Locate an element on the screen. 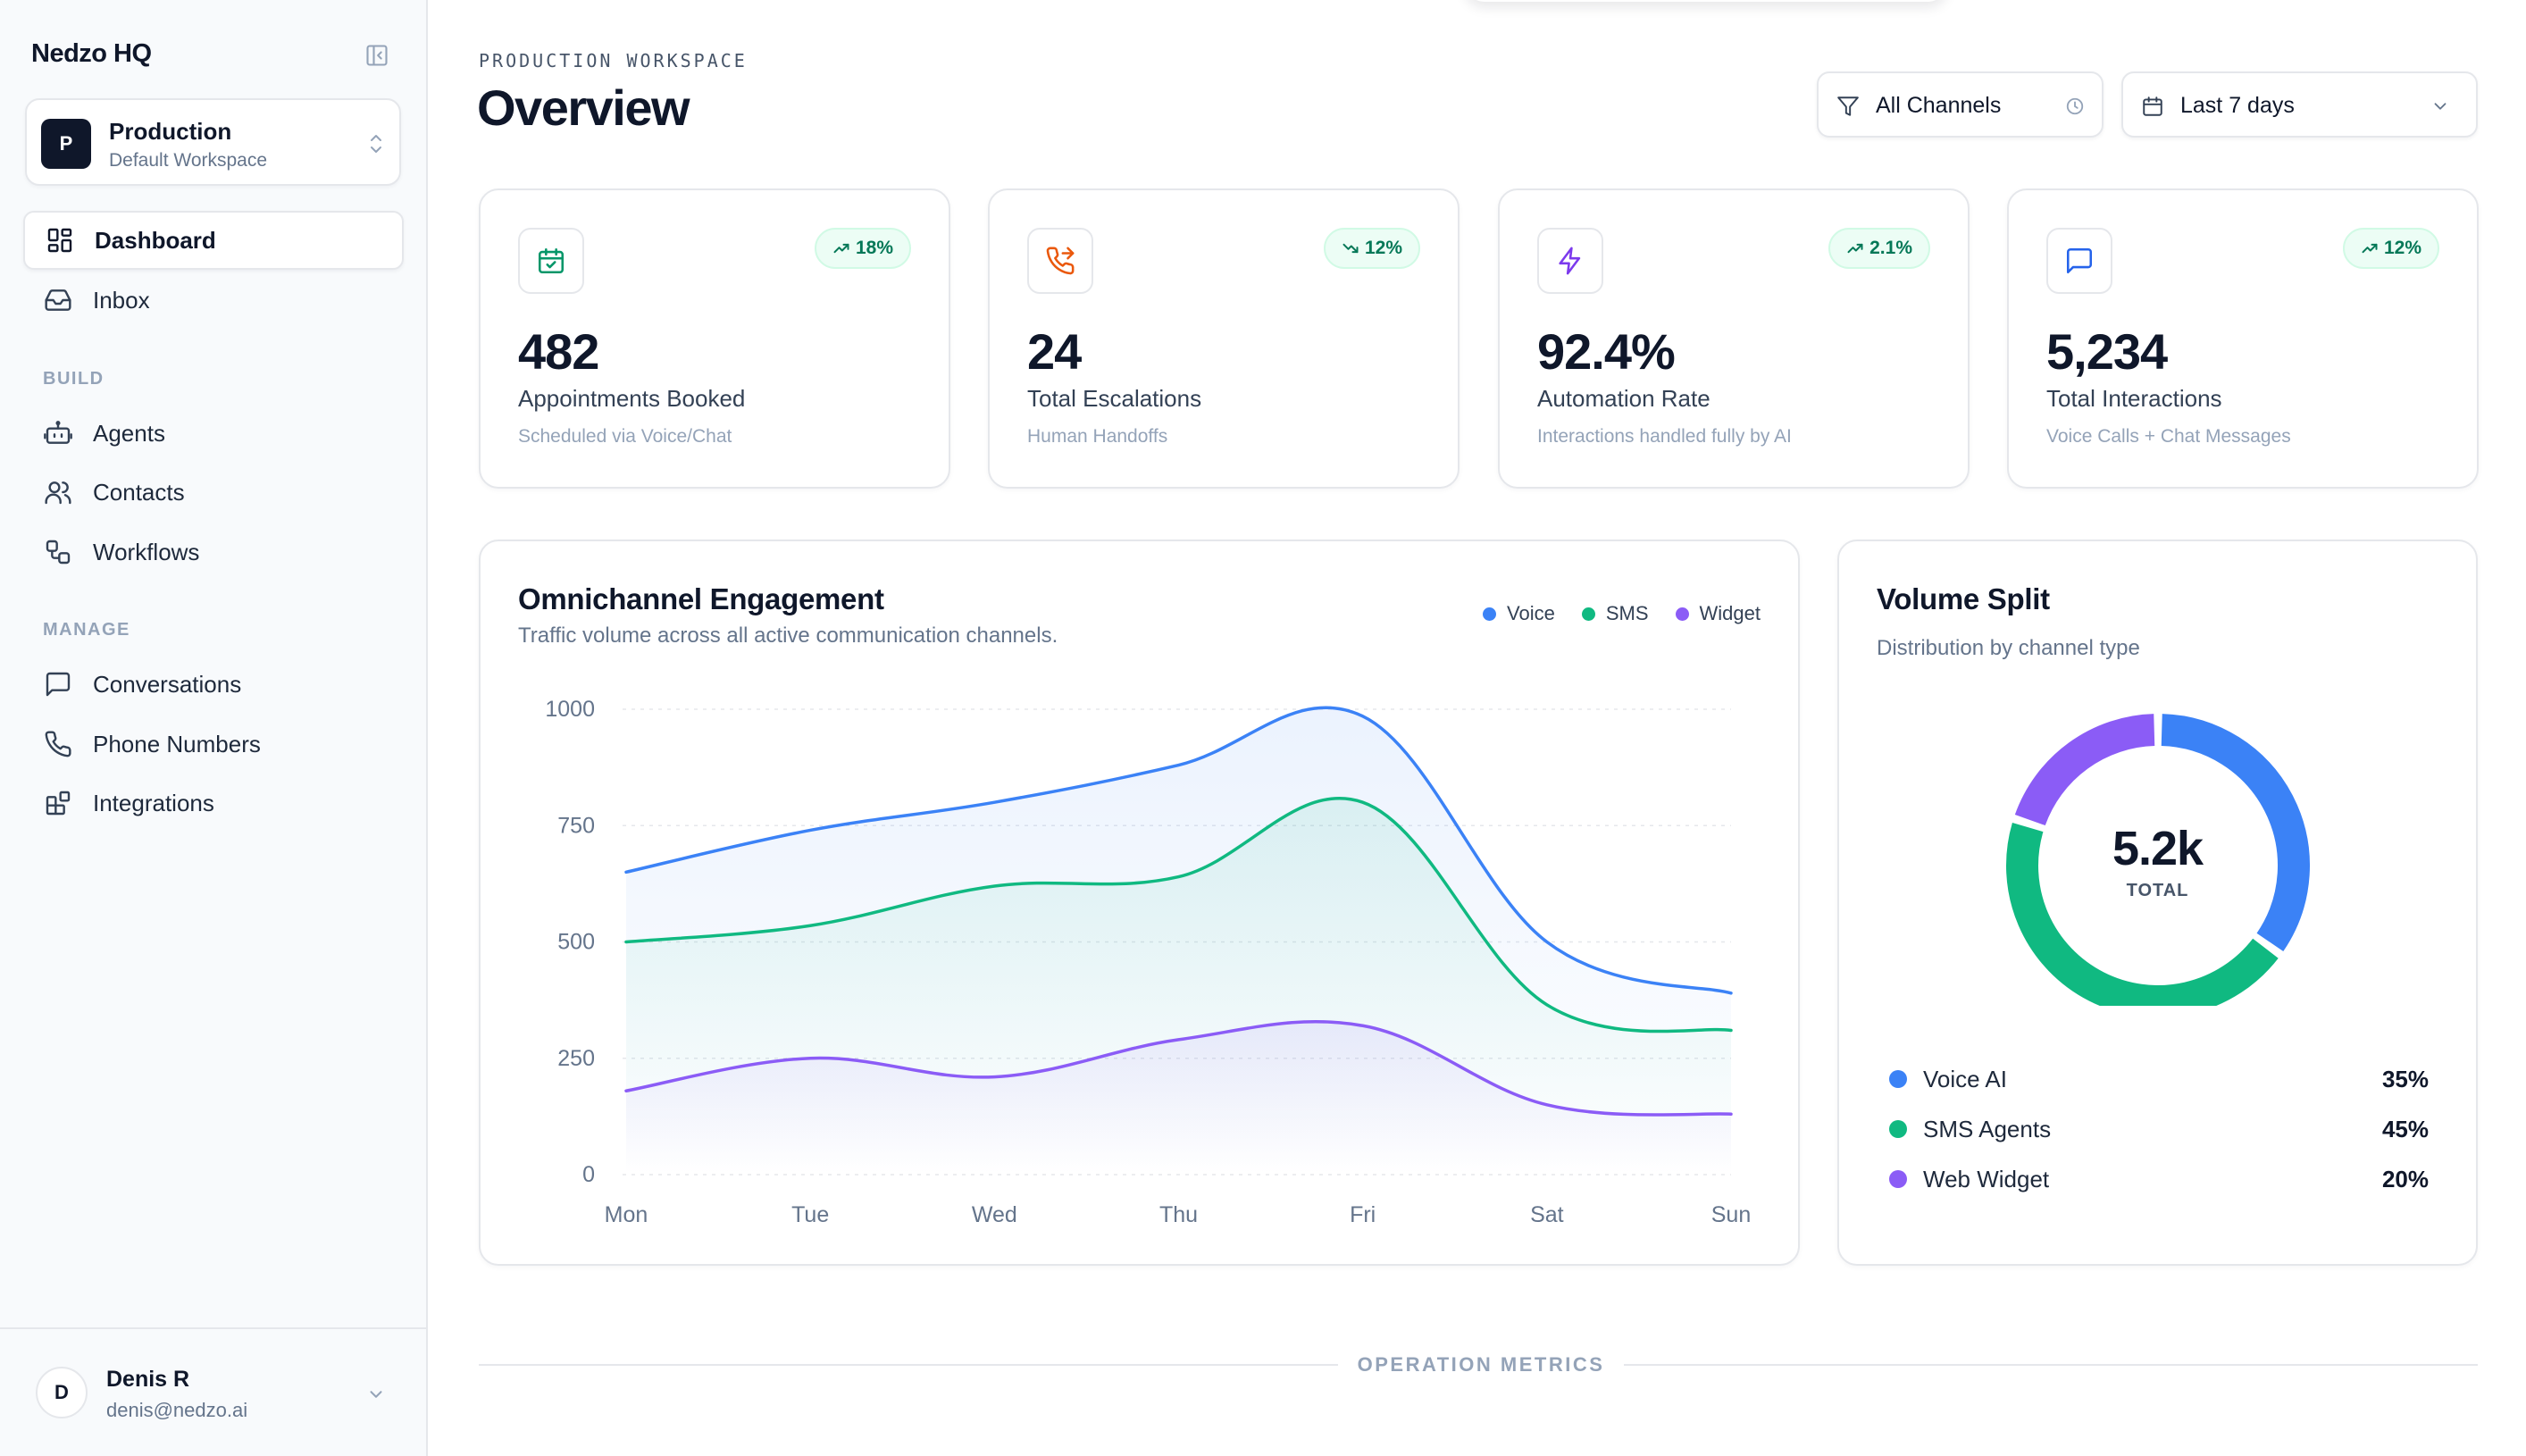  kpi-label: Total Escalations is located at coordinates (1114, 398).